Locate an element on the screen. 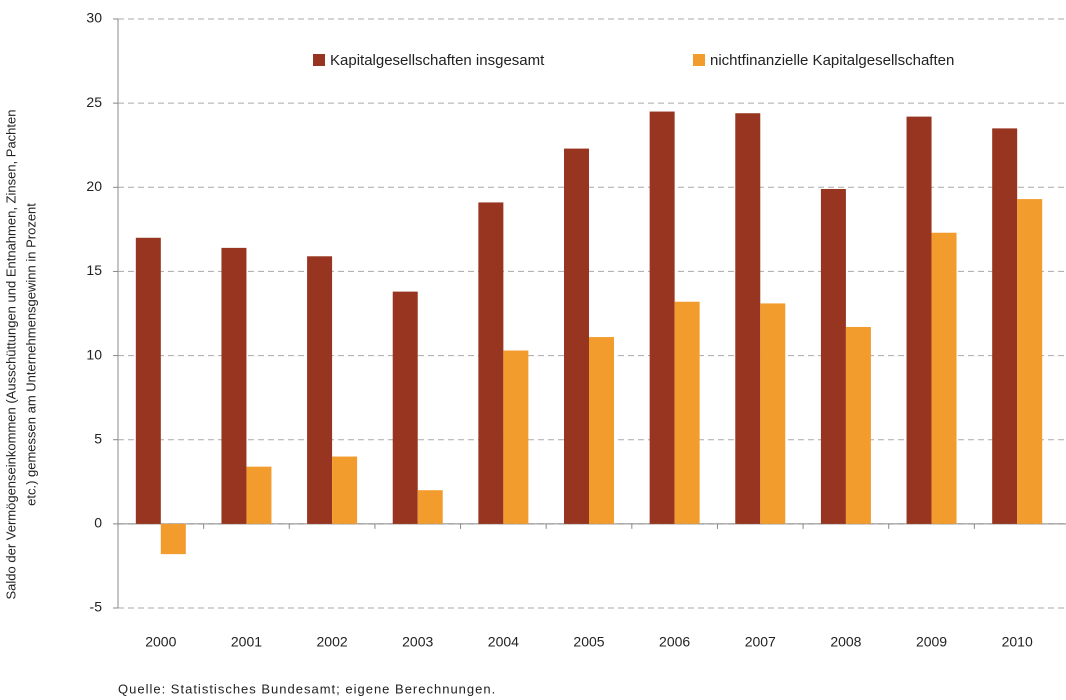  y-tick-label: 30 is located at coordinates (94, 18).